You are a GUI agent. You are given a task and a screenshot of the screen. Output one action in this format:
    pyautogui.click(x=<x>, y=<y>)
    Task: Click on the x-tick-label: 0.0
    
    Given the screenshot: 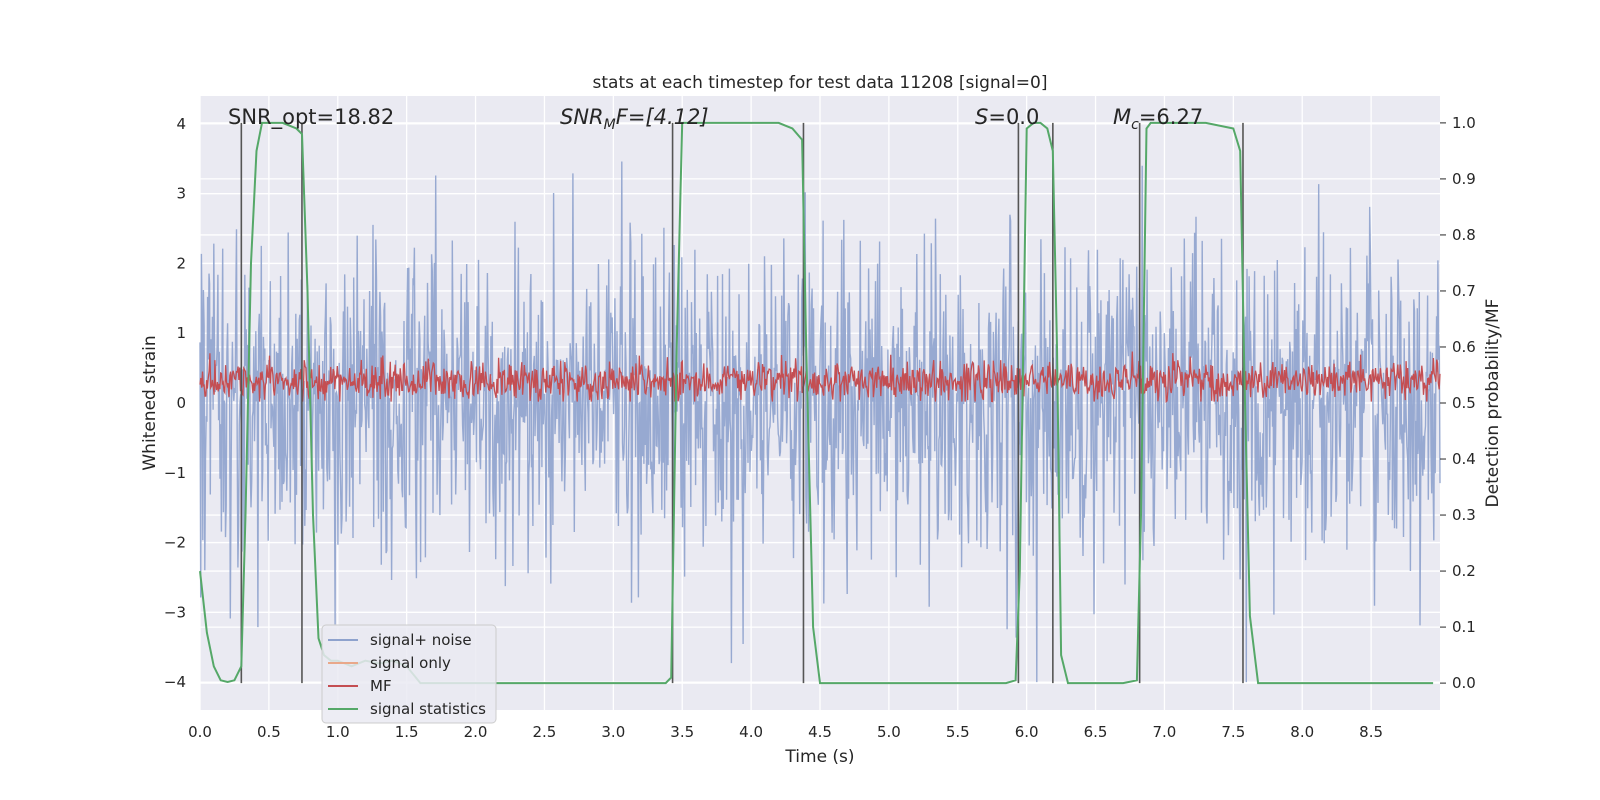 What is the action you would take?
    pyautogui.click(x=200, y=732)
    